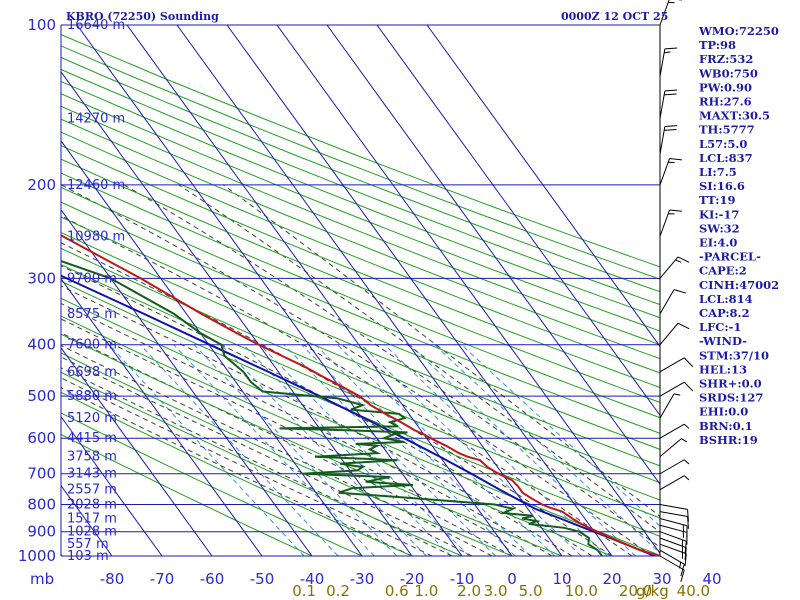  Describe the element at coordinates (512, 579) in the screenshot. I see `temperature-tick-label: 0` at that location.